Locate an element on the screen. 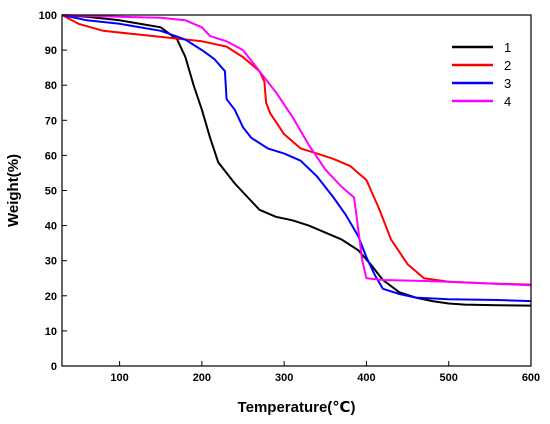  y-tick-label: 50 is located at coordinates (51, 192).